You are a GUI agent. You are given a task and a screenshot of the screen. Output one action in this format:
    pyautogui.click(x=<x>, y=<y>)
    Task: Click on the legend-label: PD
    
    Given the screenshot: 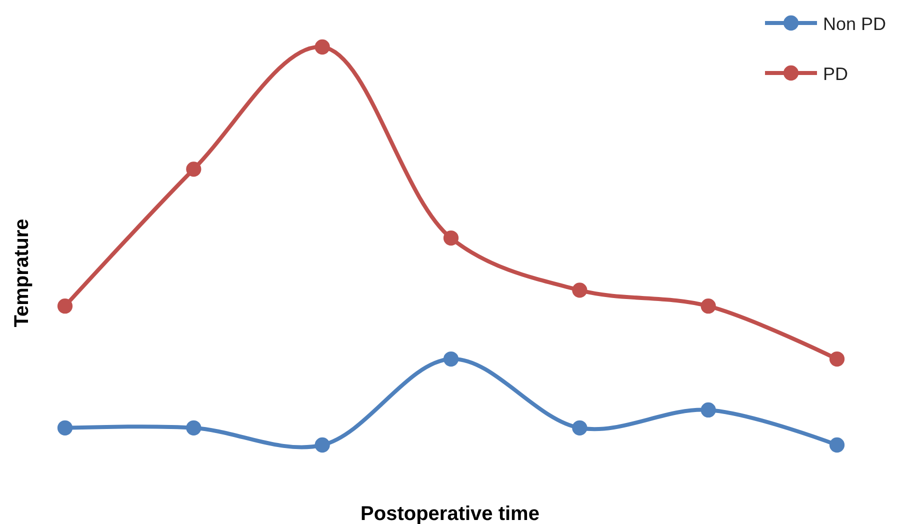 What is the action you would take?
    pyautogui.click(x=835, y=74)
    